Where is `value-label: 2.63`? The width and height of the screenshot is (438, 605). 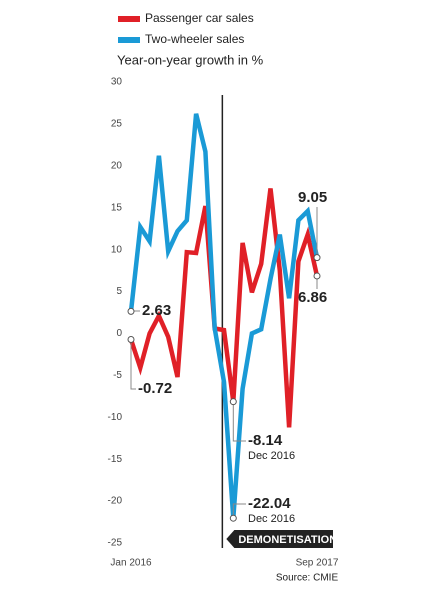
value-label: 2.63 is located at coordinates (156, 310).